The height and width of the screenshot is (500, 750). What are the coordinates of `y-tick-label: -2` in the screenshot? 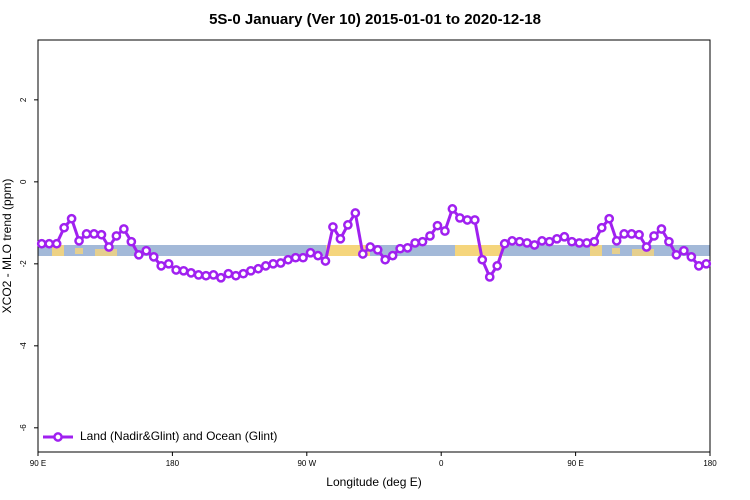 It's located at (23, 264).